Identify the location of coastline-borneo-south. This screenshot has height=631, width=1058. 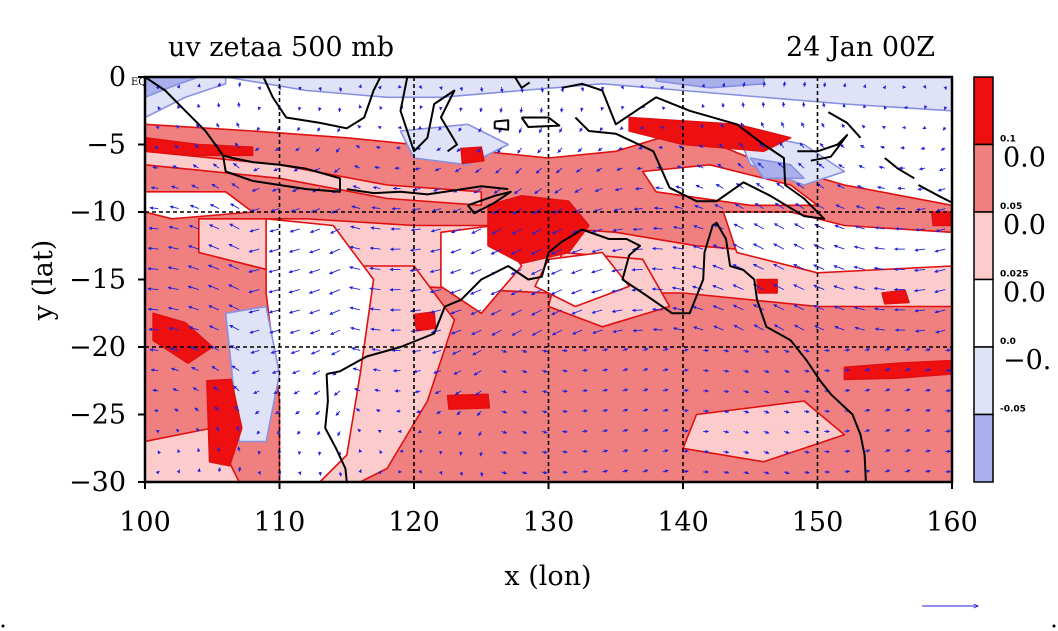
(322, 103).